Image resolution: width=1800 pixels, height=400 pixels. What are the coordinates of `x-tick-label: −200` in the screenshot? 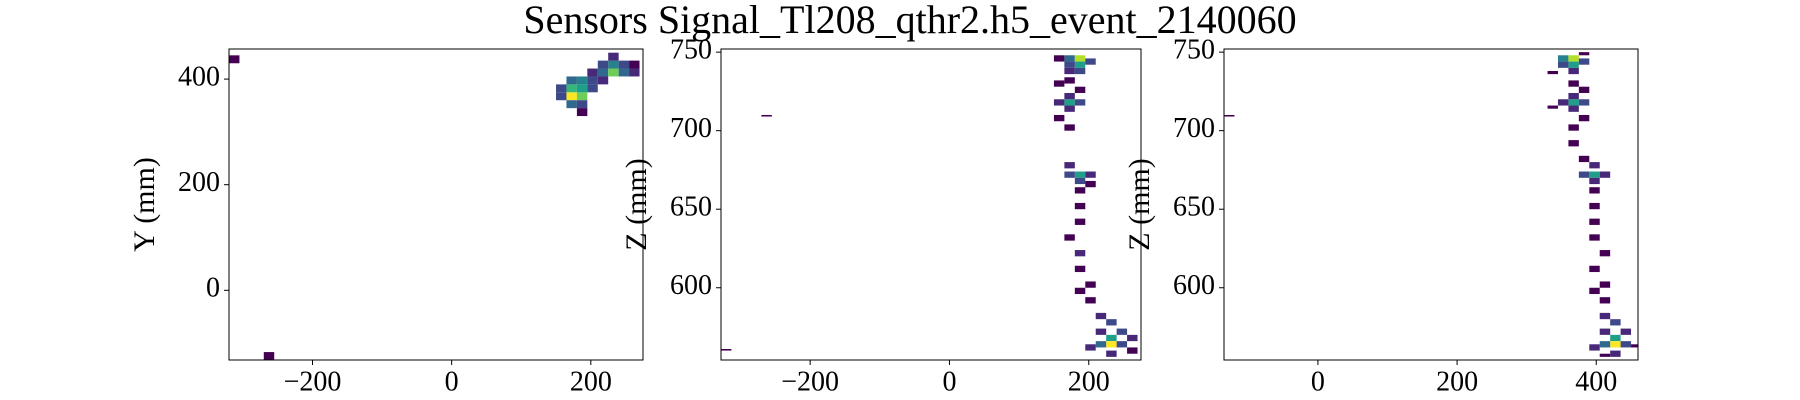 It's located at (810, 381).